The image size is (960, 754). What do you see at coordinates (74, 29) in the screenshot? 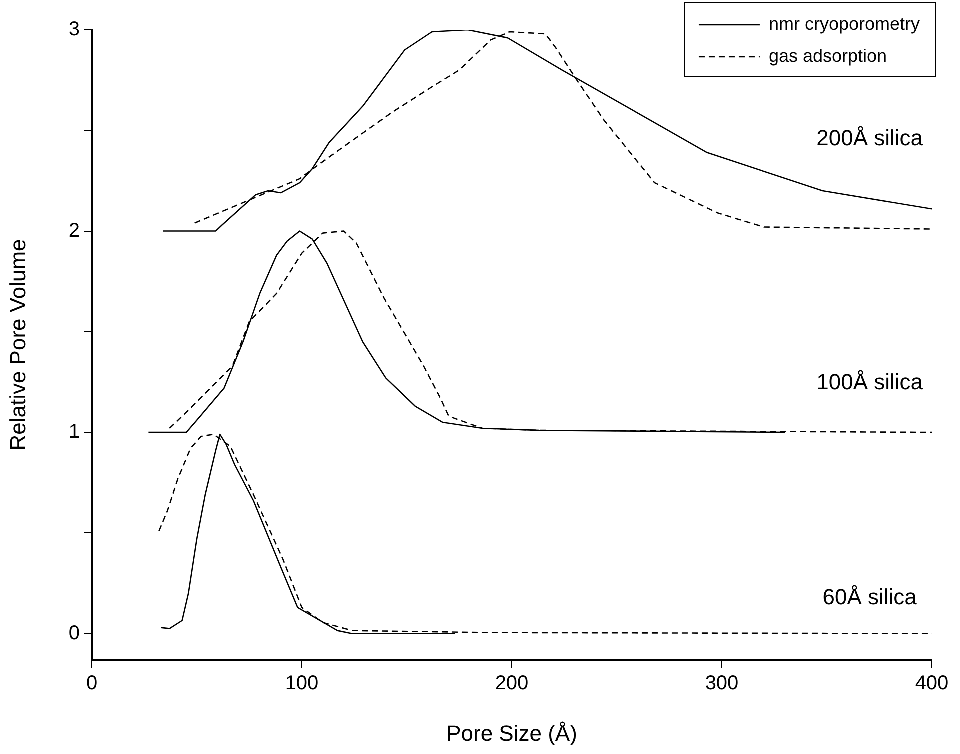
I see `y-tick-label: 3` at bounding box center [74, 29].